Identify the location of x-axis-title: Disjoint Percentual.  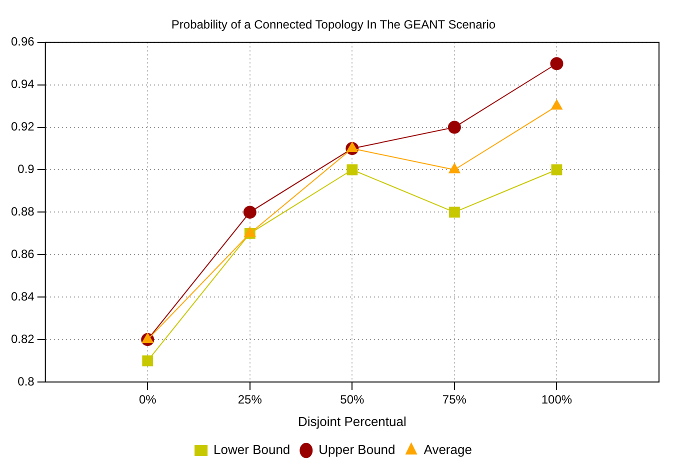
(352, 421).